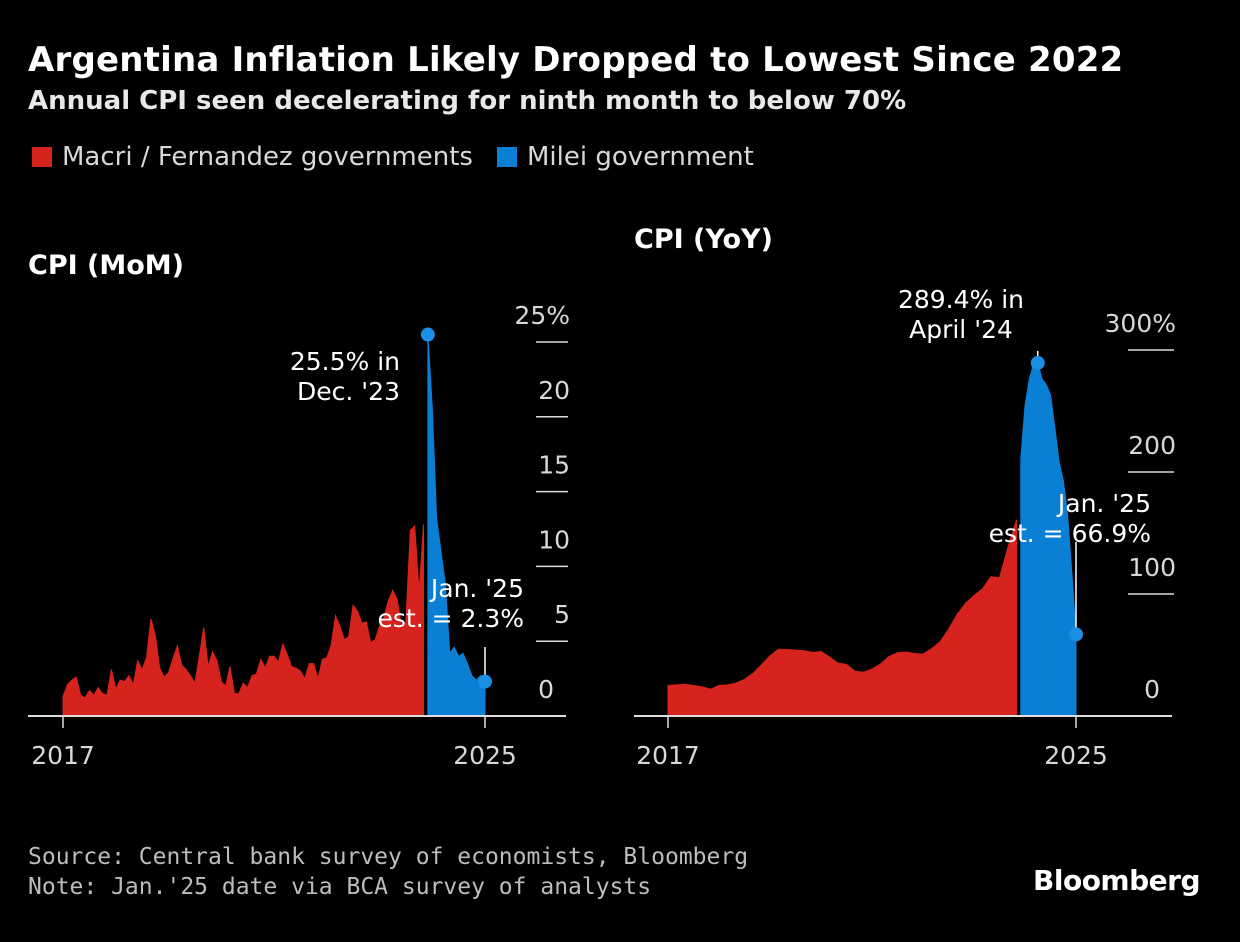  I want to click on mom-x-tick-label: 2017, so click(63, 755).